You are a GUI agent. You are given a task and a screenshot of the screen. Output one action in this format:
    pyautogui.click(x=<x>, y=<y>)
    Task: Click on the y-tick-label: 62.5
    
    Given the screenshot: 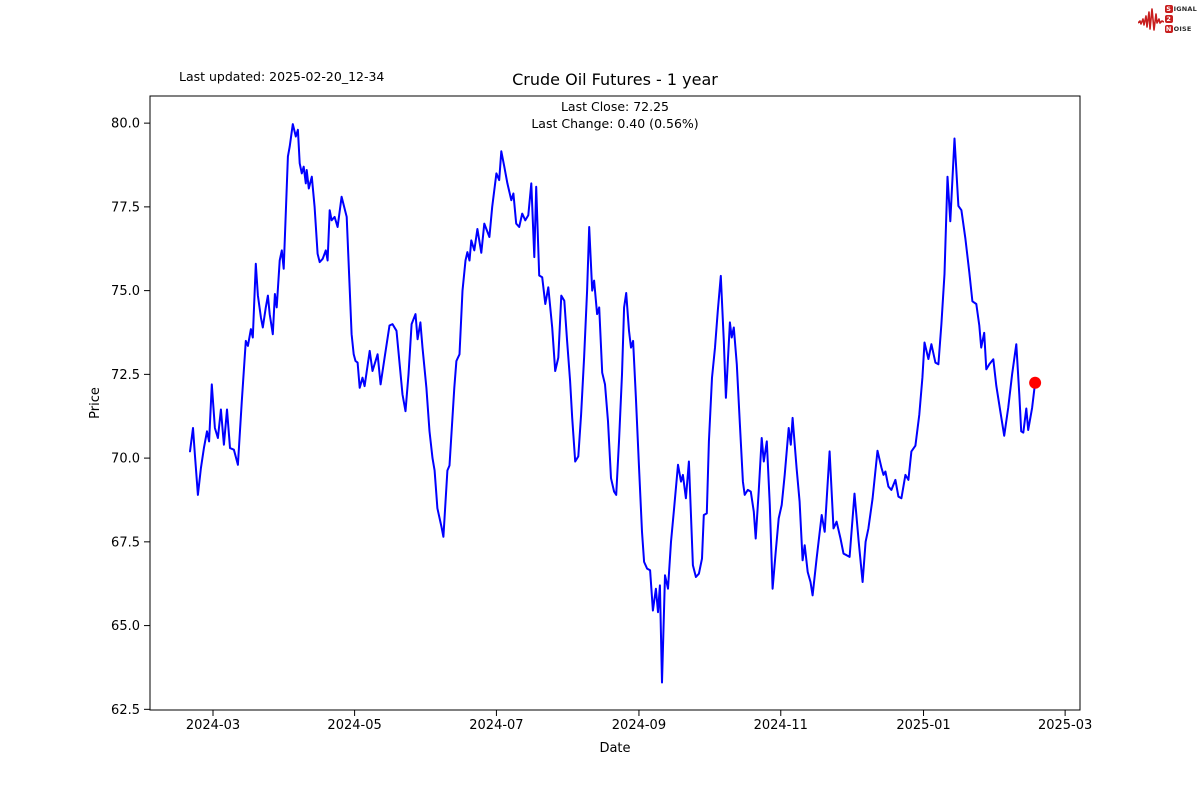 What is the action you would take?
    pyautogui.click(x=125, y=710)
    